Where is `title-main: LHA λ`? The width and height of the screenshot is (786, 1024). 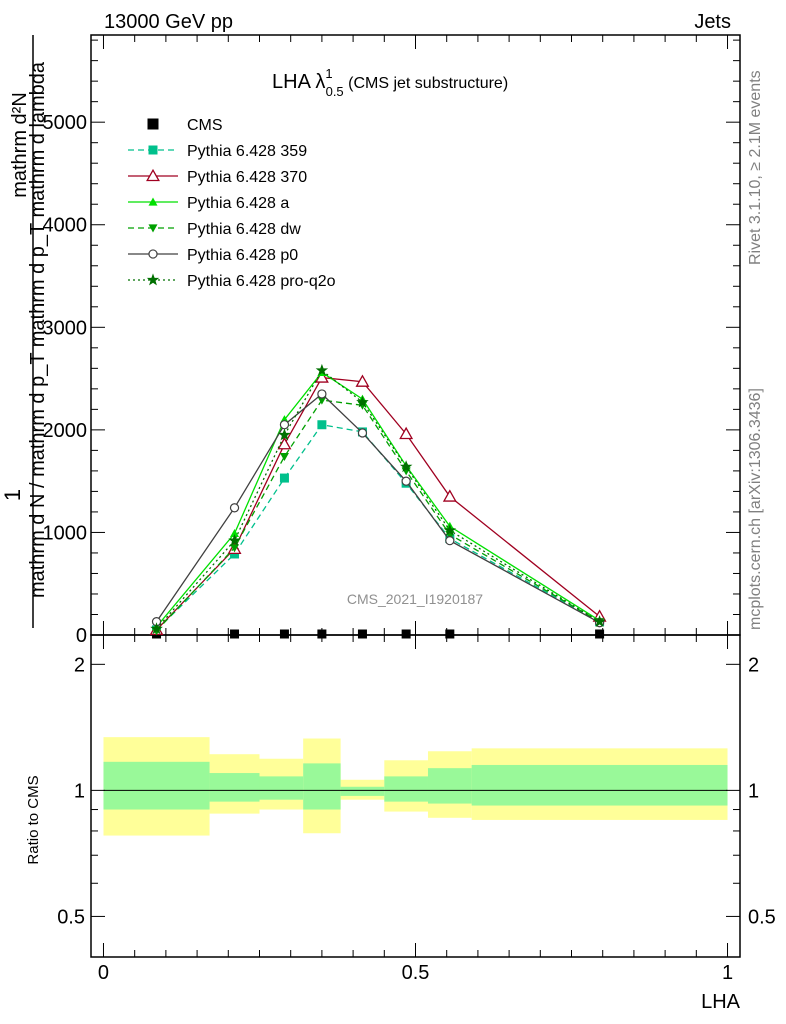
title-main: LHA λ is located at coordinates (298, 82).